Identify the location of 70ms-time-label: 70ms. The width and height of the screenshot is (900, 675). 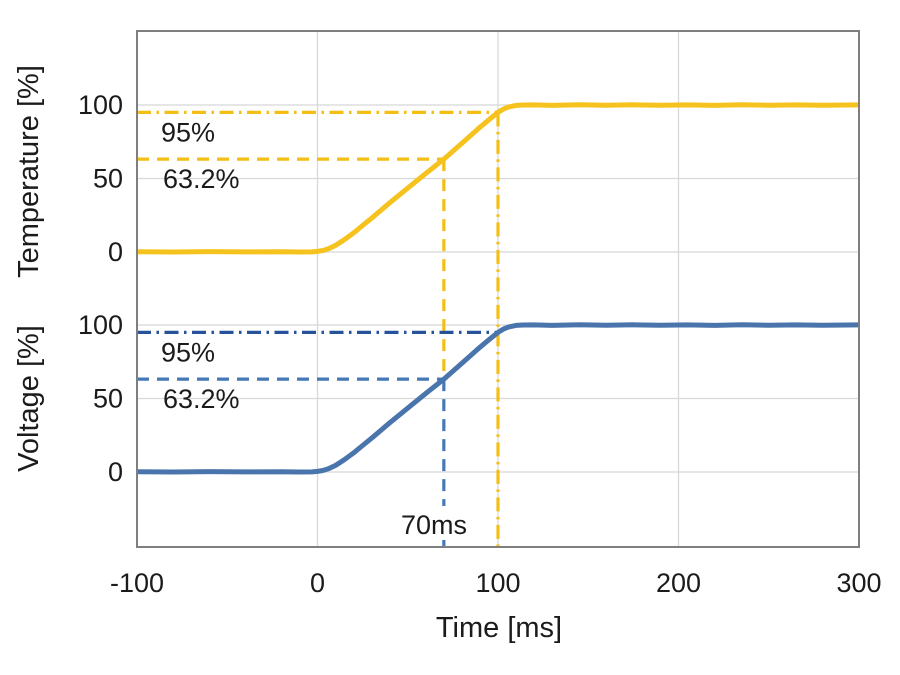
(434, 525).